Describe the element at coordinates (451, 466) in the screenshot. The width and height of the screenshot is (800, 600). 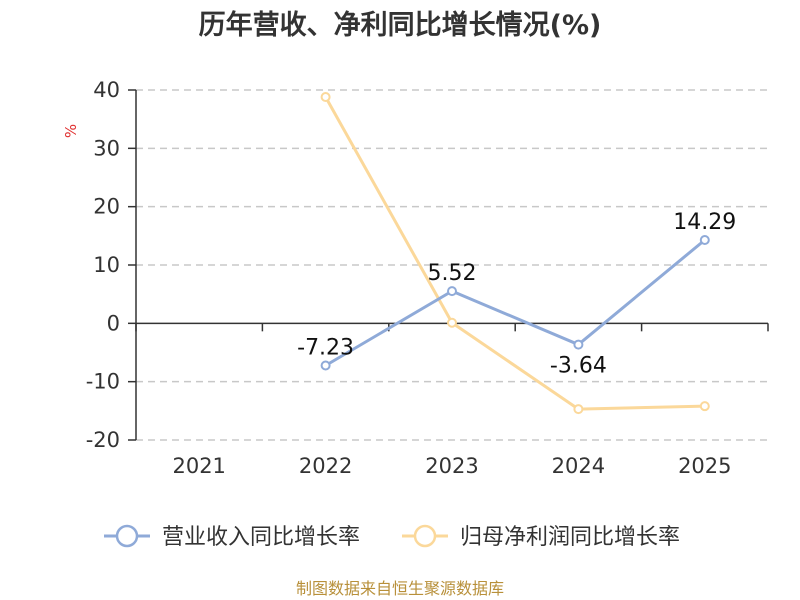
I see `x-tick-label: 2023` at that location.